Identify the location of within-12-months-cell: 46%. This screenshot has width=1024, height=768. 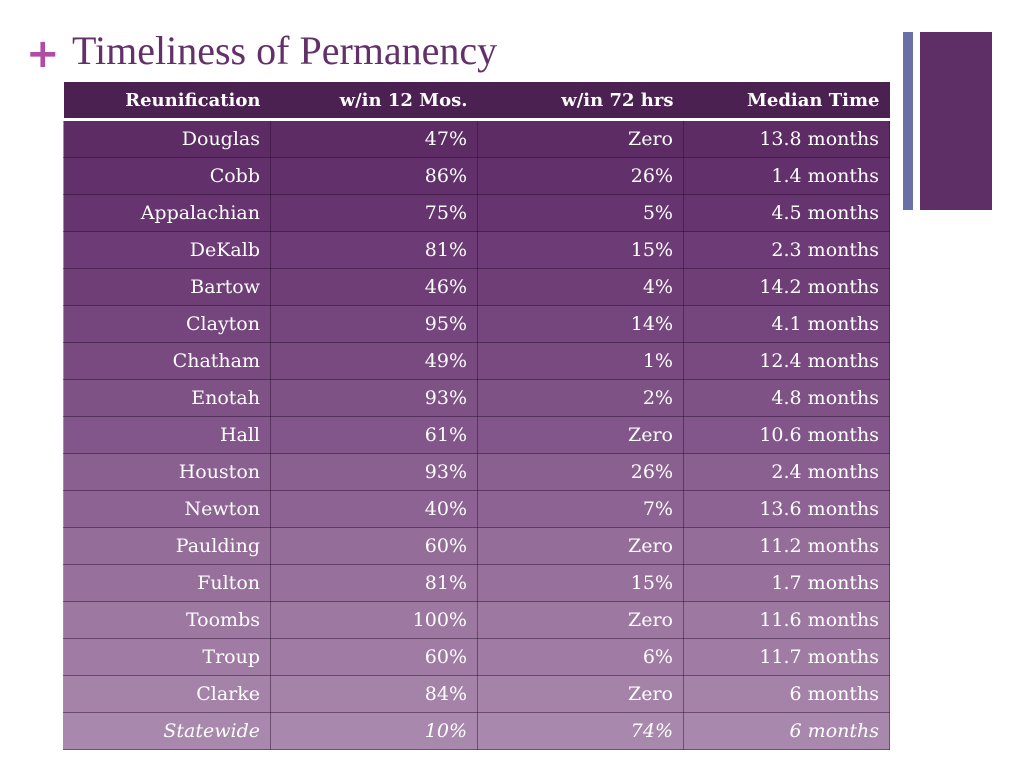
(374, 287).